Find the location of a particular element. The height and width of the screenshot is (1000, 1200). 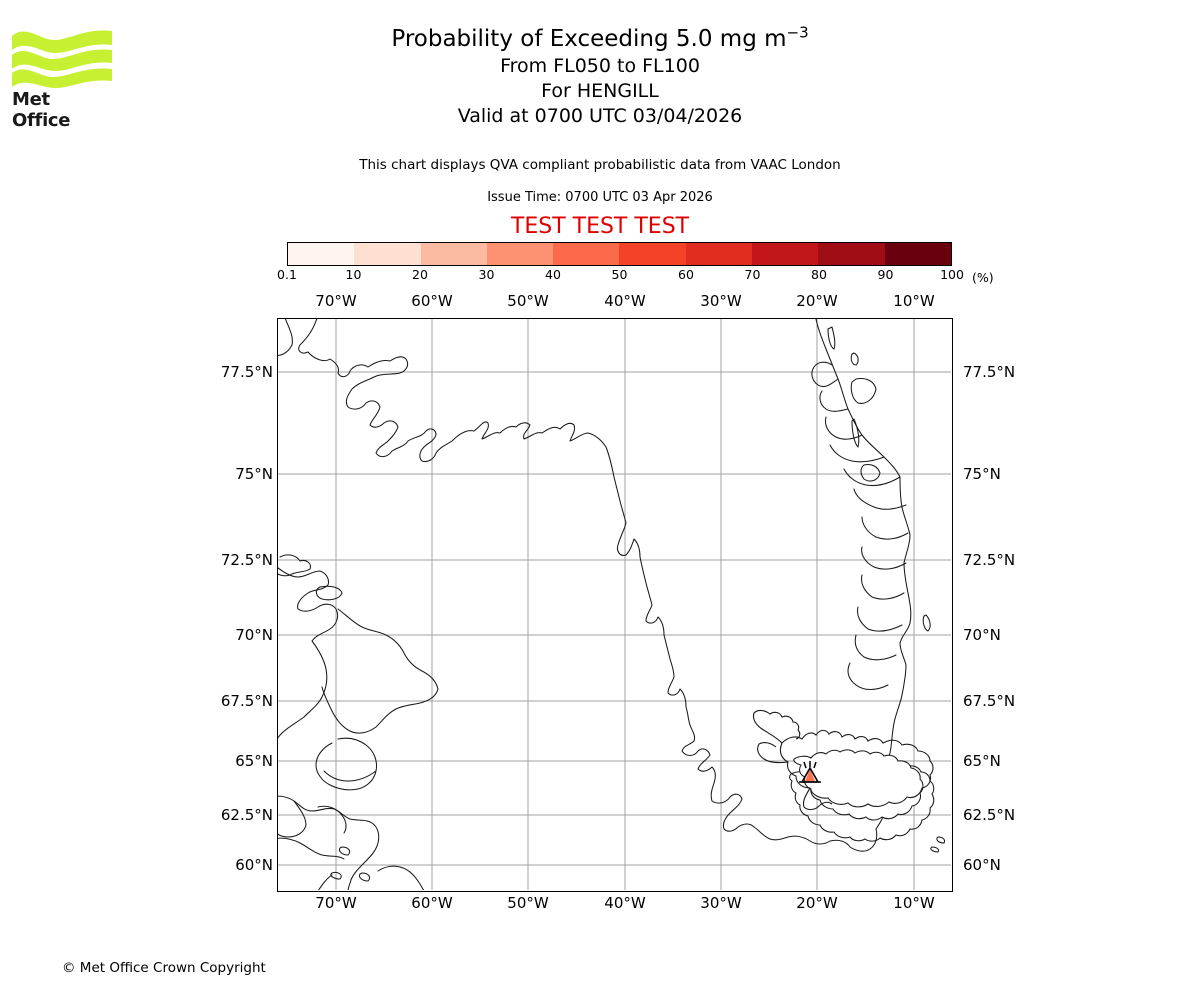

colorbar-tick-100: 100 is located at coordinates (952, 274).